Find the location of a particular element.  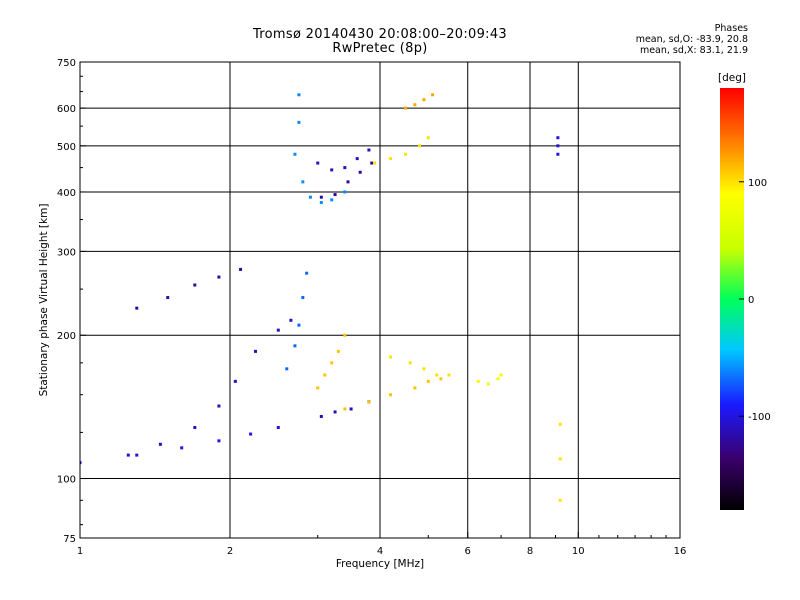

phase-stats-heading: Phases is located at coordinates (731, 28).